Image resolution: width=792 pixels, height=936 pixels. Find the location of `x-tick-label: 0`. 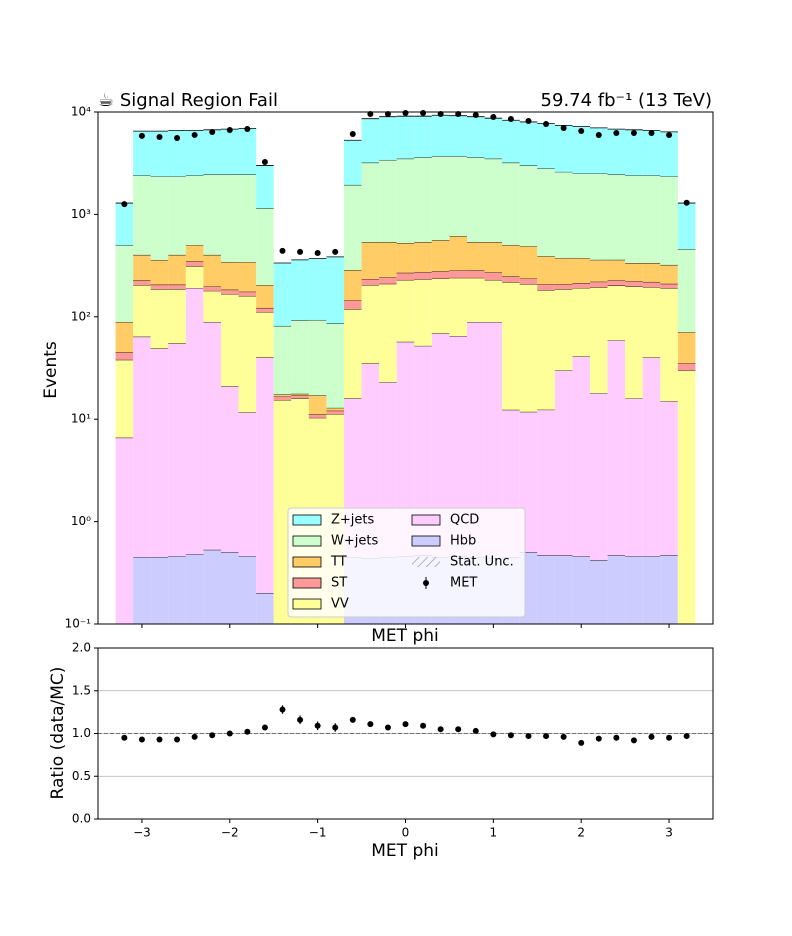

x-tick-label: 0 is located at coordinates (406, 833).